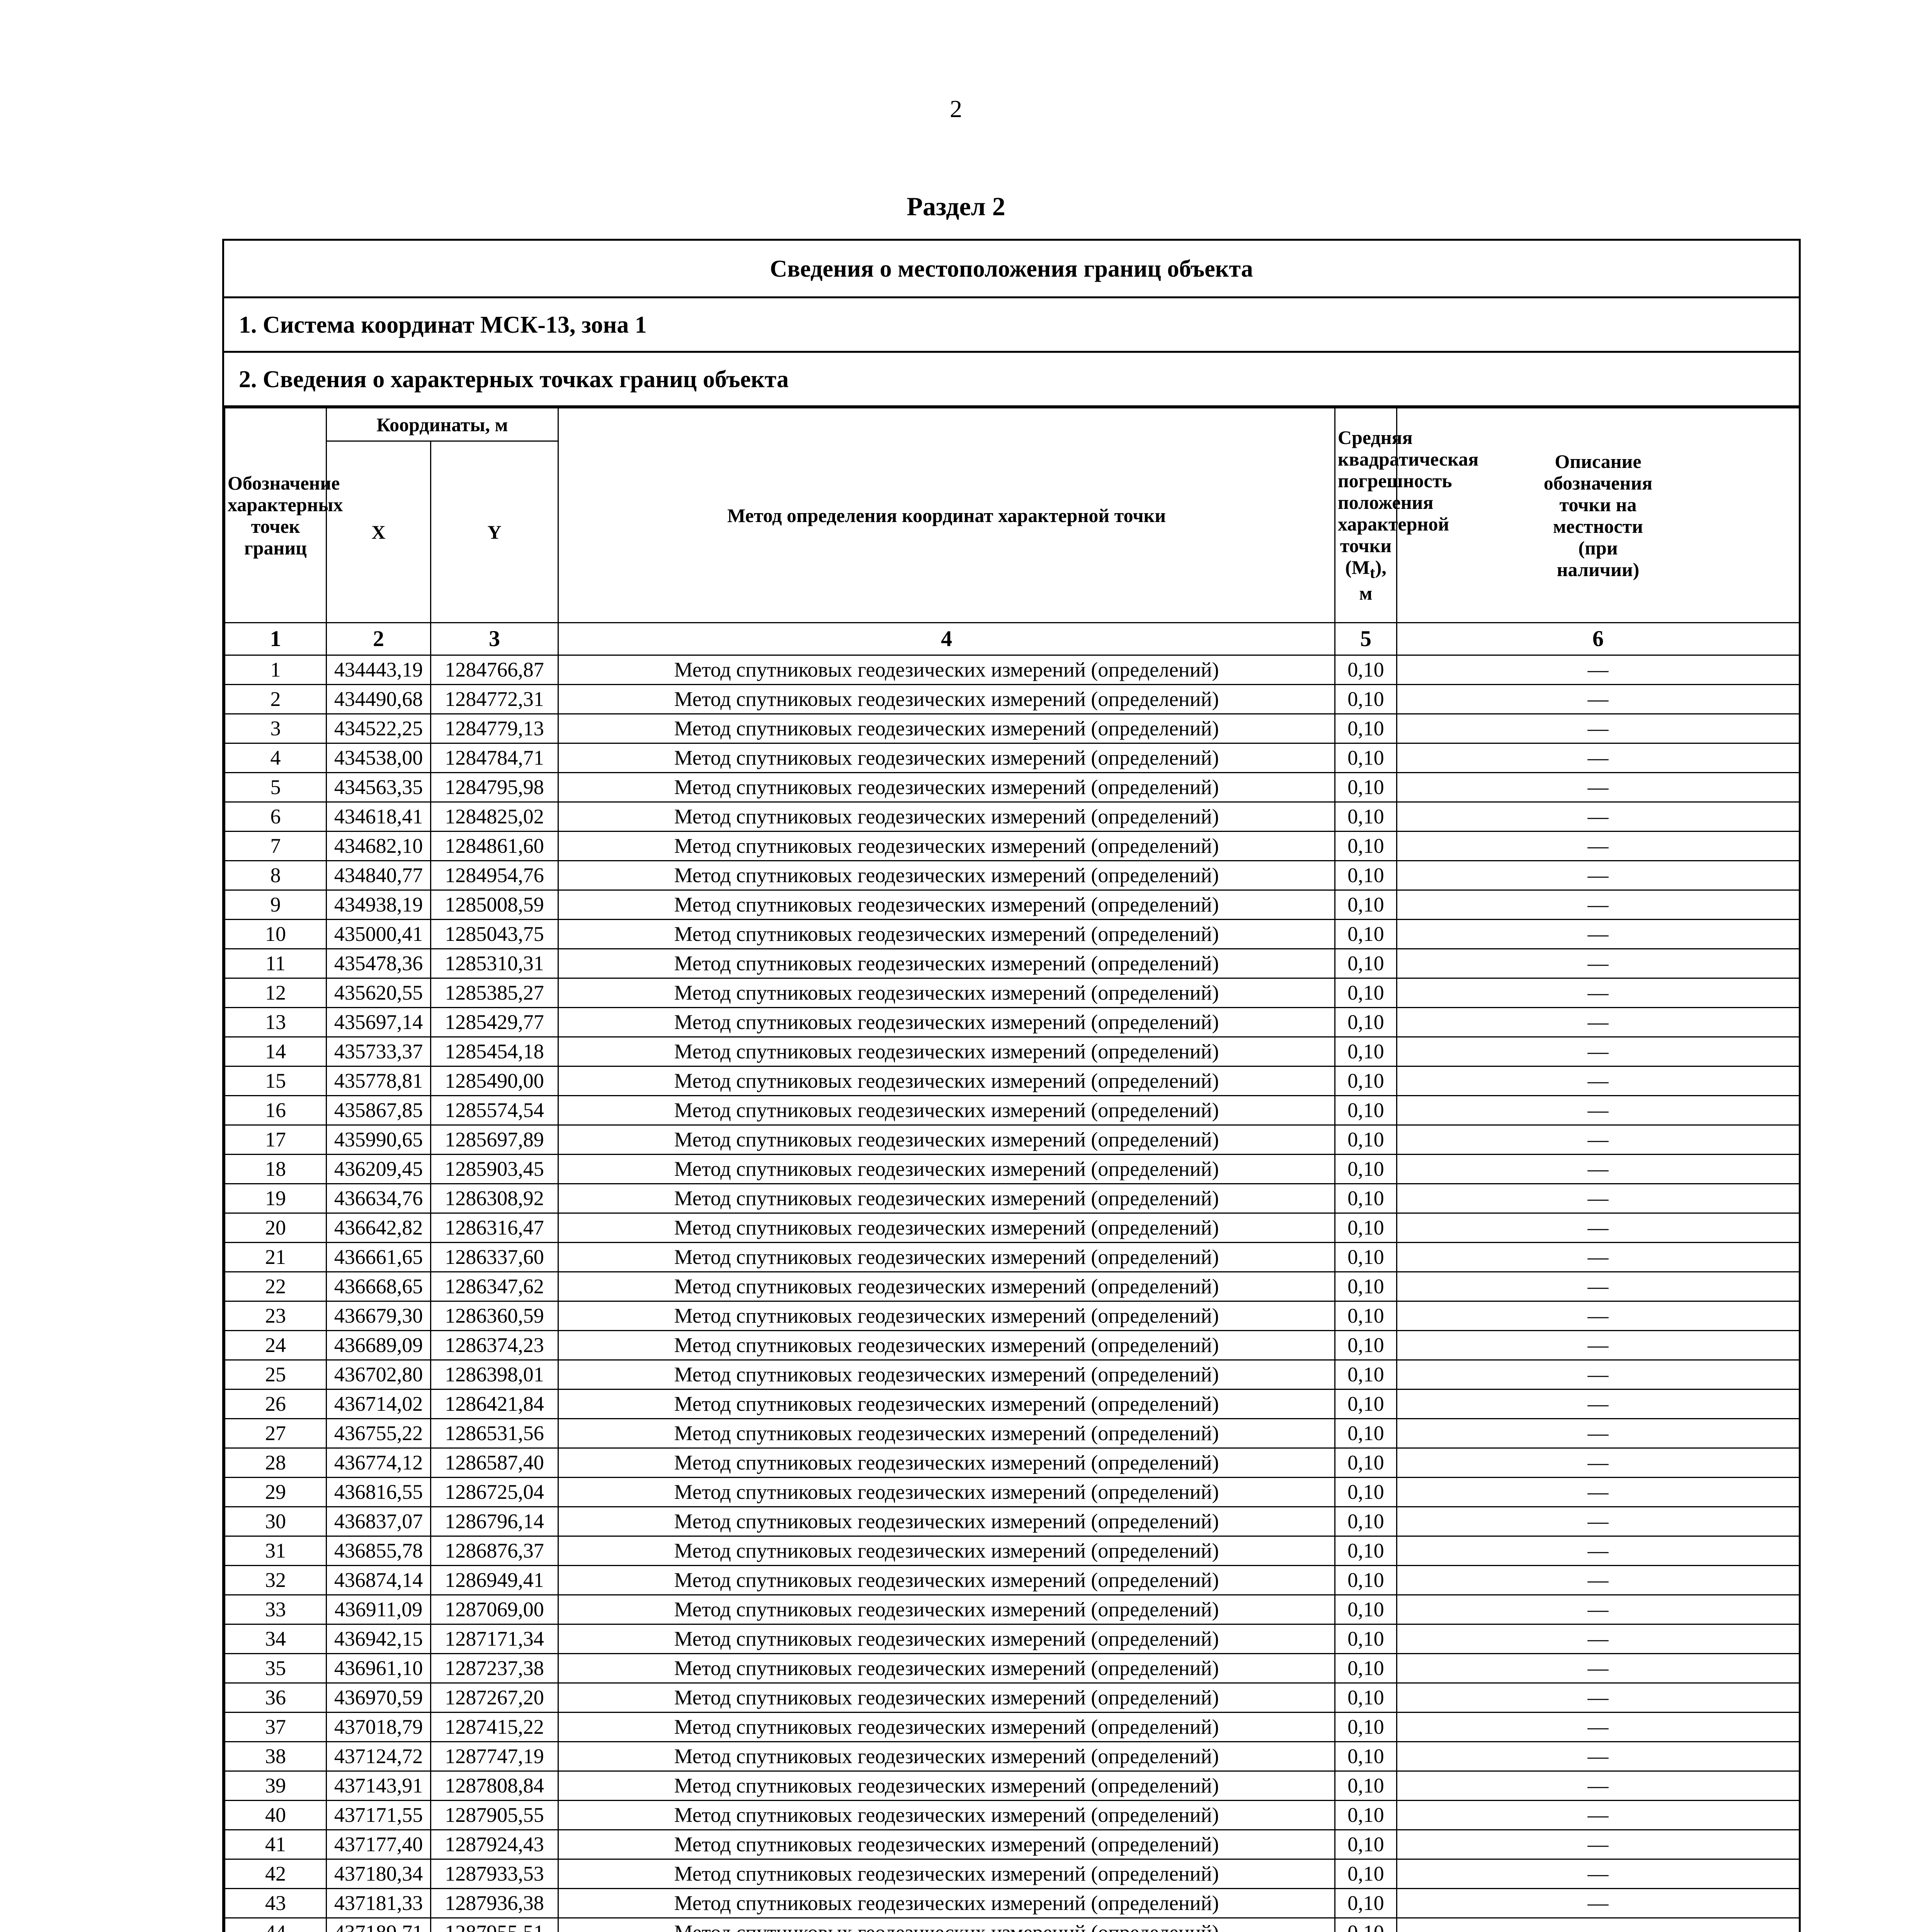 The image size is (1912, 1932). What do you see at coordinates (494, 1844) in the screenshot?
I see `cell-y: 1287924,43` at bounding box center [494, 1844].